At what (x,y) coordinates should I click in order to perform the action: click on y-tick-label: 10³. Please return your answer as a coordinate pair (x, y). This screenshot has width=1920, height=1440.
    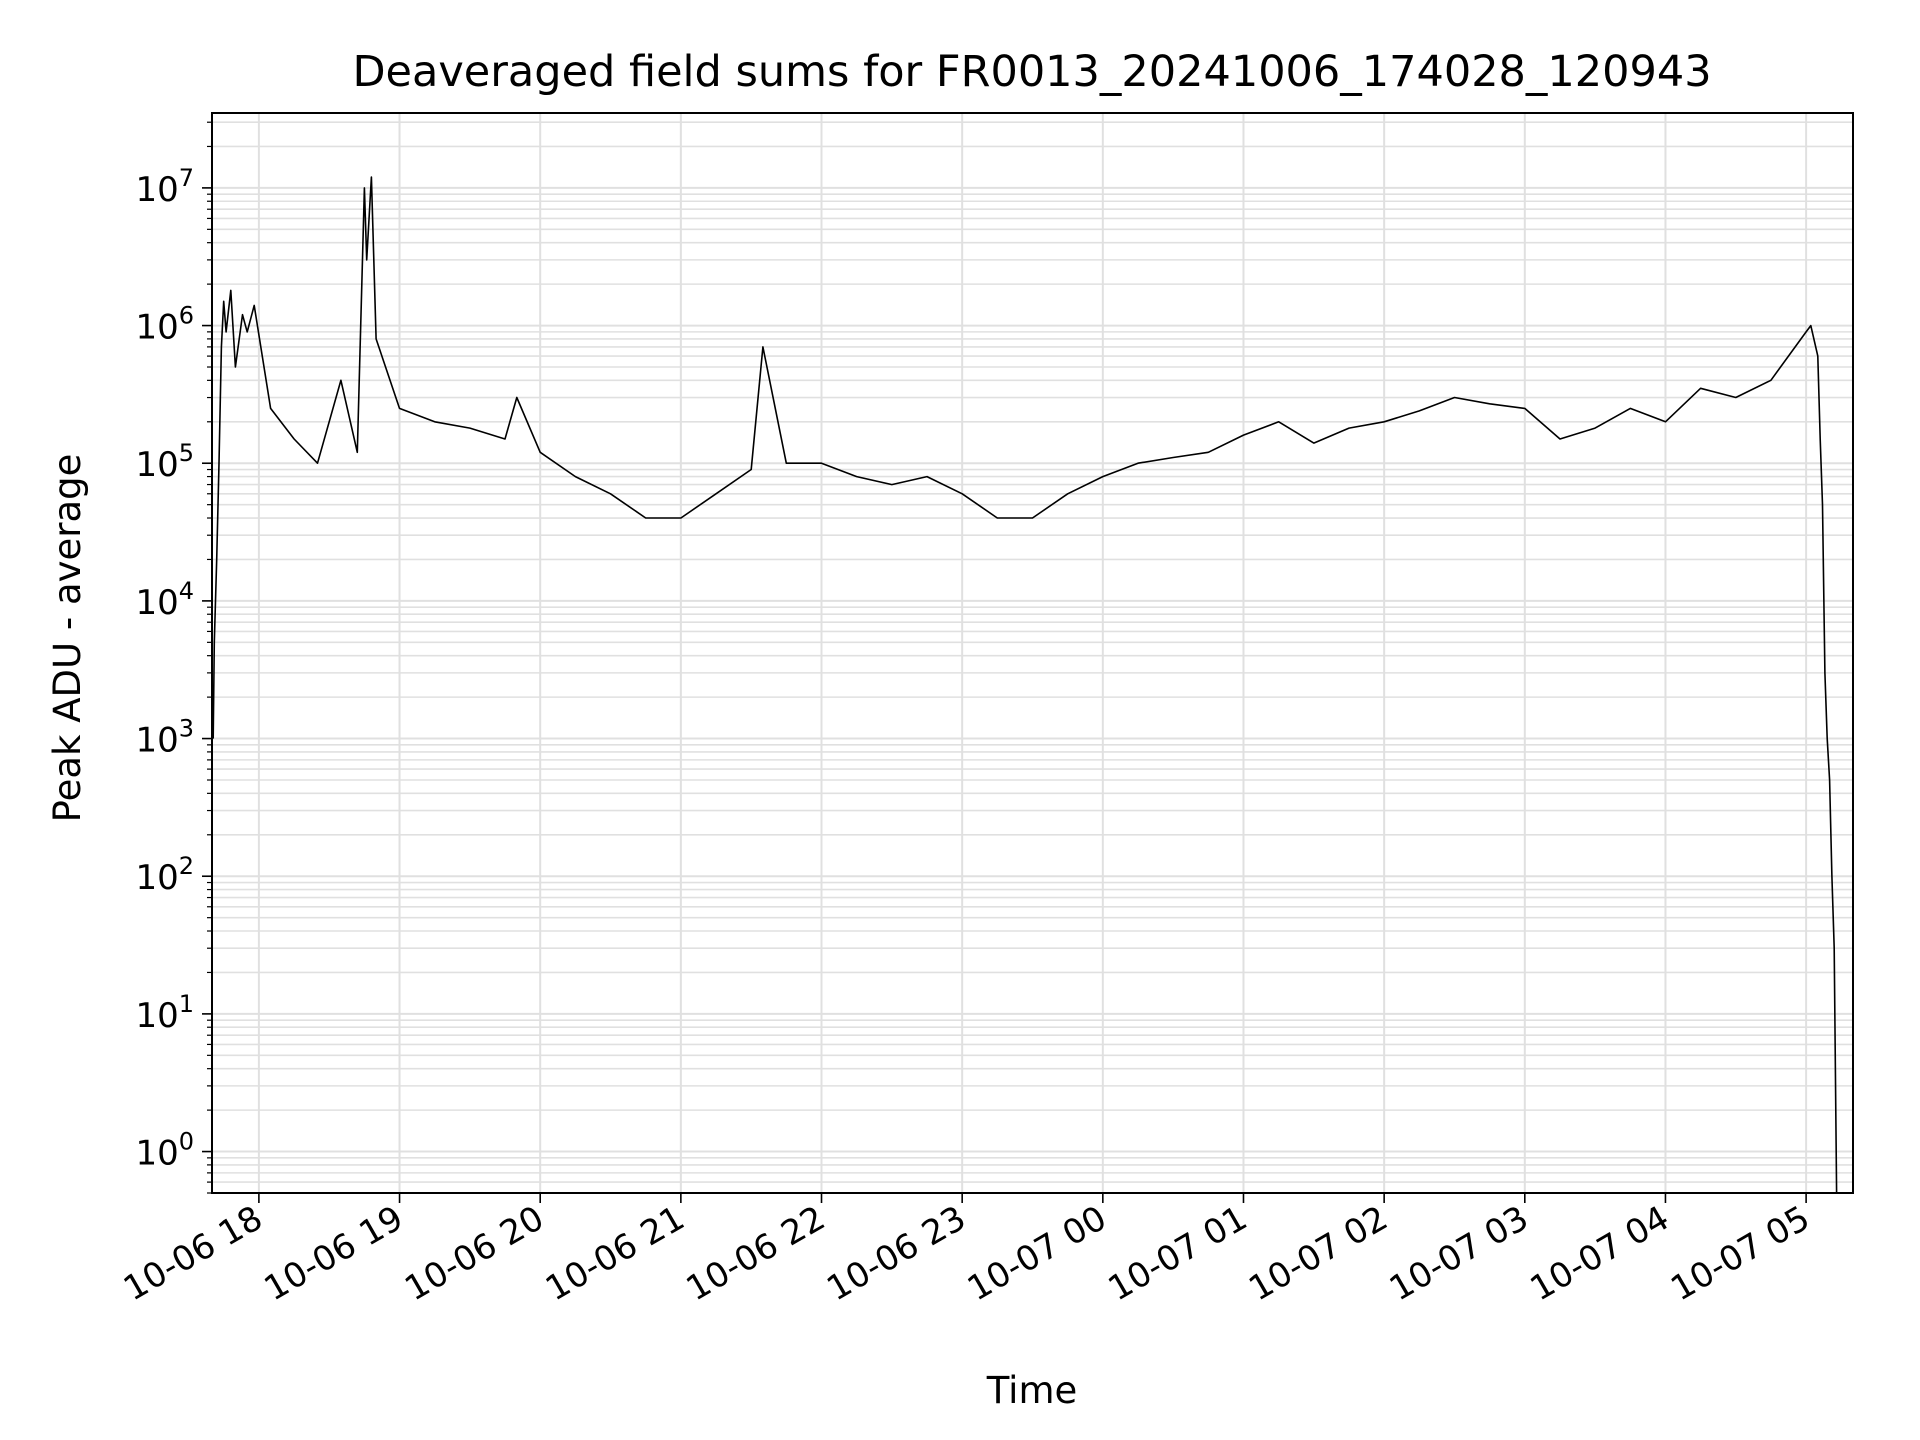
    Looking at the image, I should click on (164, 738).